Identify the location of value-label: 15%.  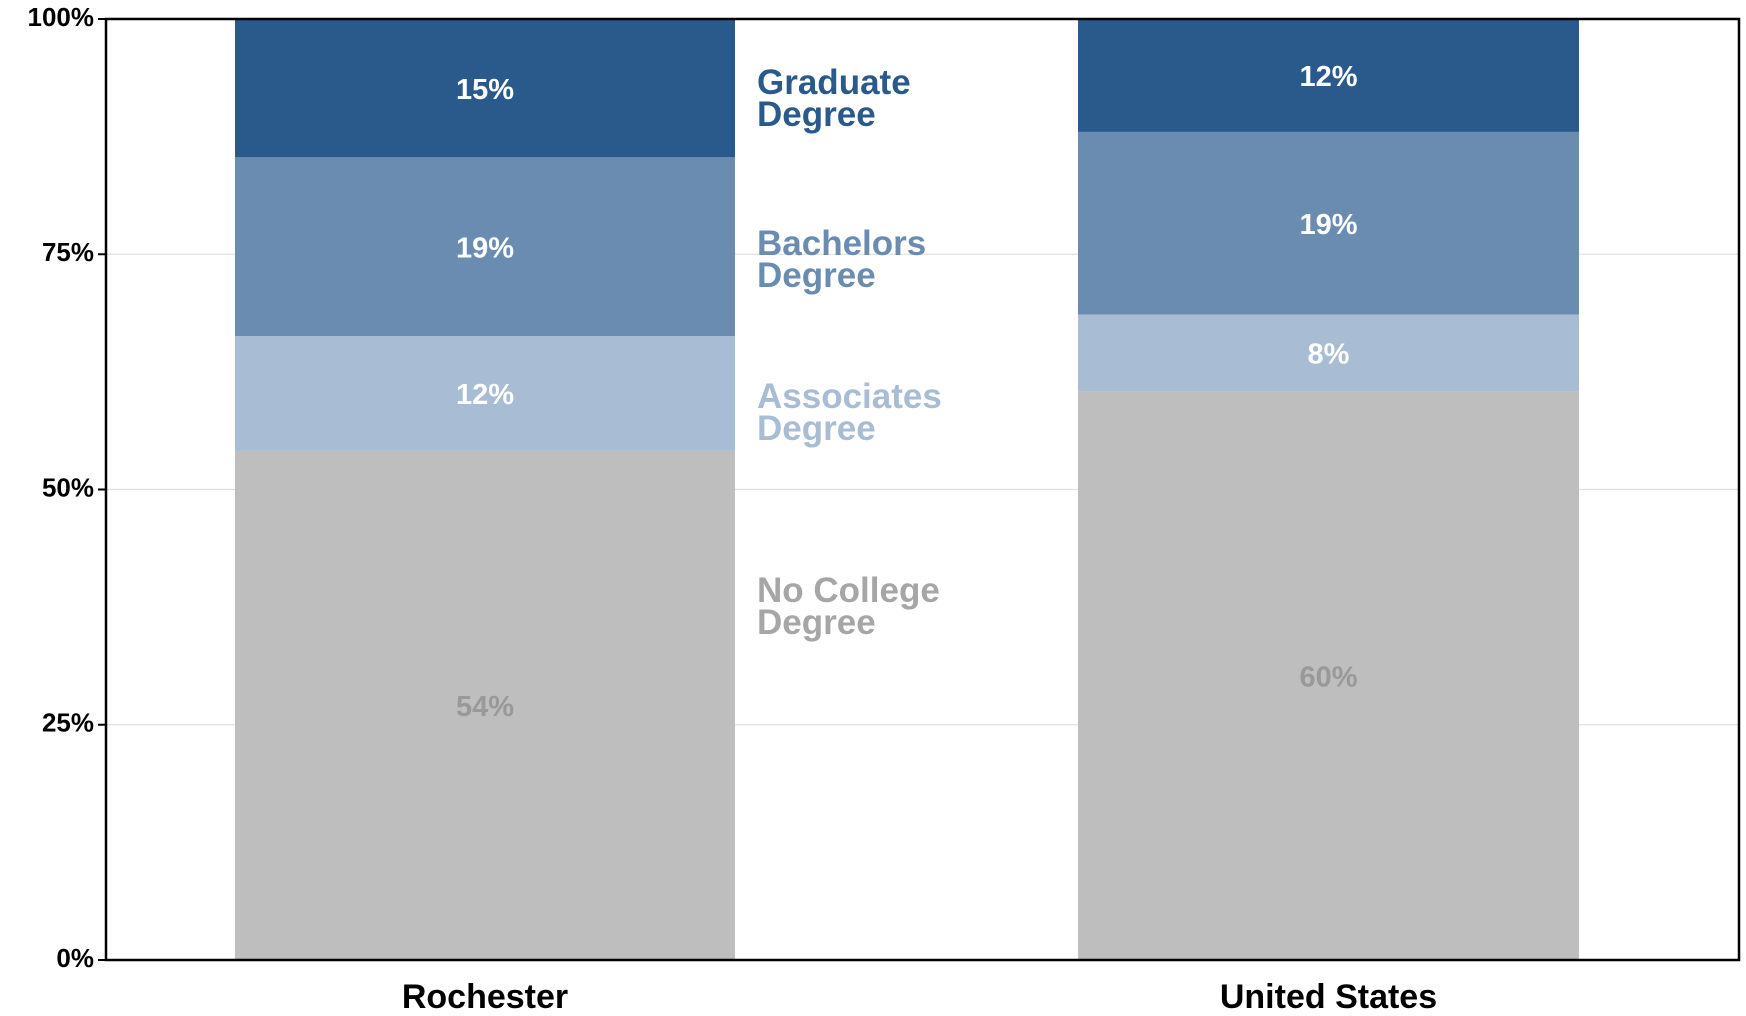
(485, 90).